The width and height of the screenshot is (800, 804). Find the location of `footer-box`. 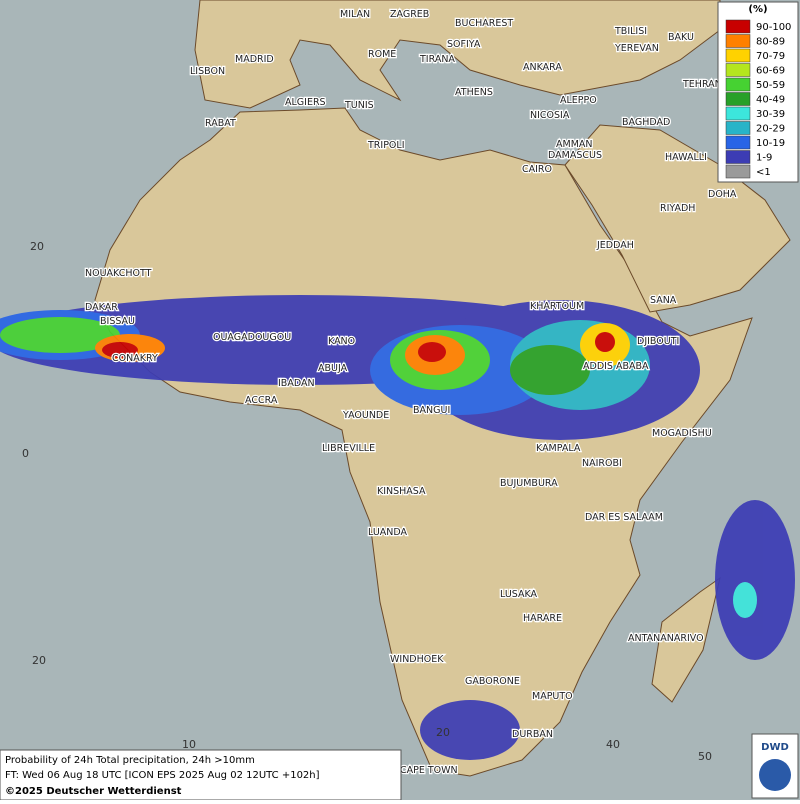

footer-box is located at coordinates (201, 775).